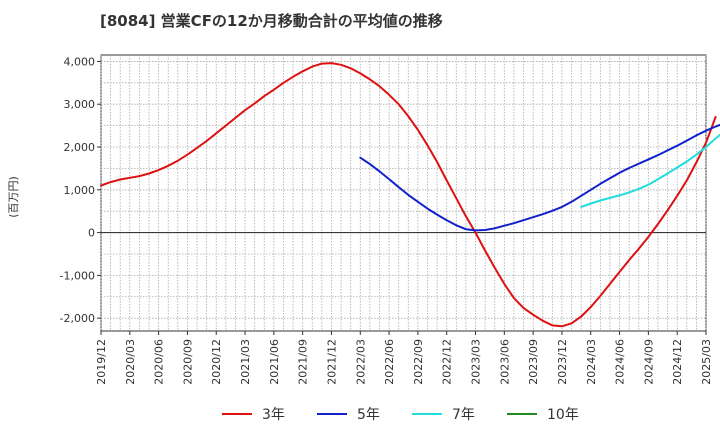 The height and width of the screenshot is (440, 720). I want to click on x-tick-label: 2024/09, so click(648, 362).